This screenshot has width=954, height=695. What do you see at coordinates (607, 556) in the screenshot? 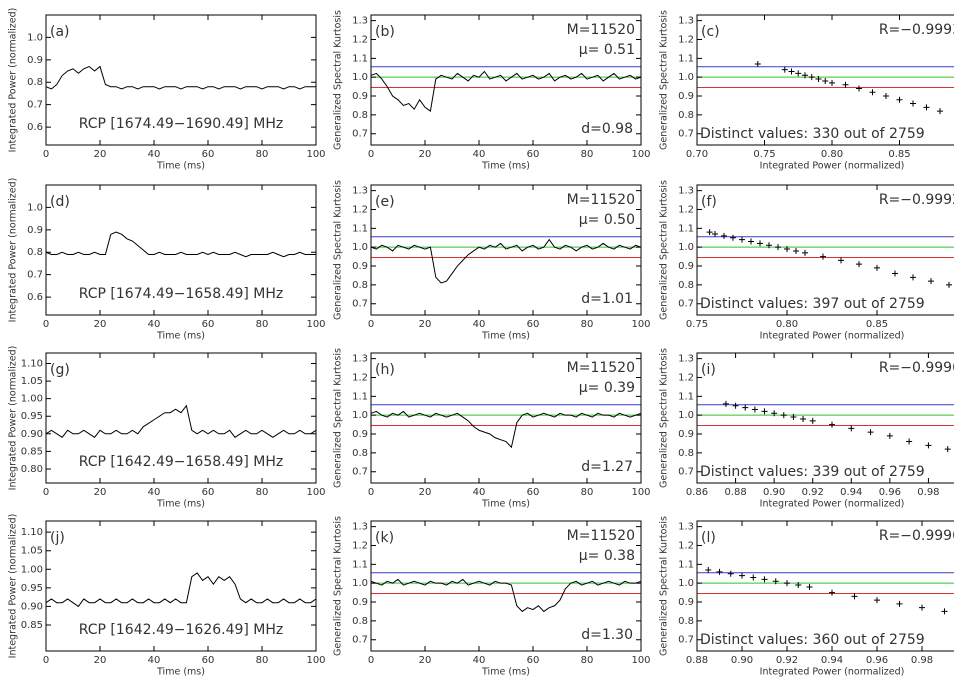
I see `stat-note: μ= 0.38` at bounding box center [607, 556].